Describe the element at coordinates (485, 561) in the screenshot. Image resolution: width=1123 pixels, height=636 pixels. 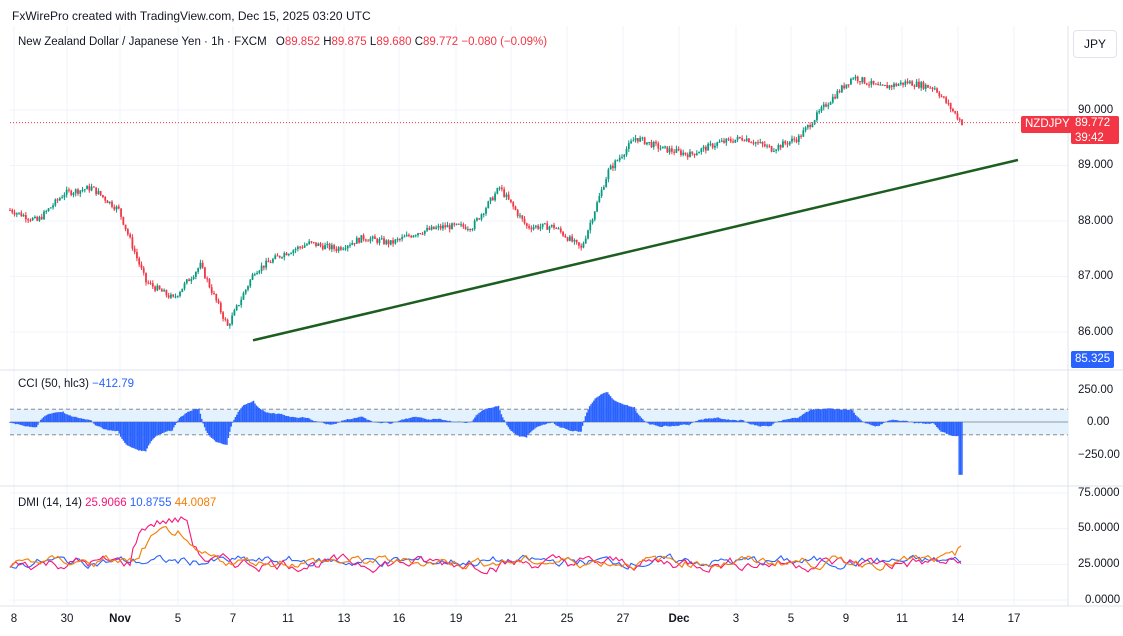
I see `dmi-minus-line` at that location.